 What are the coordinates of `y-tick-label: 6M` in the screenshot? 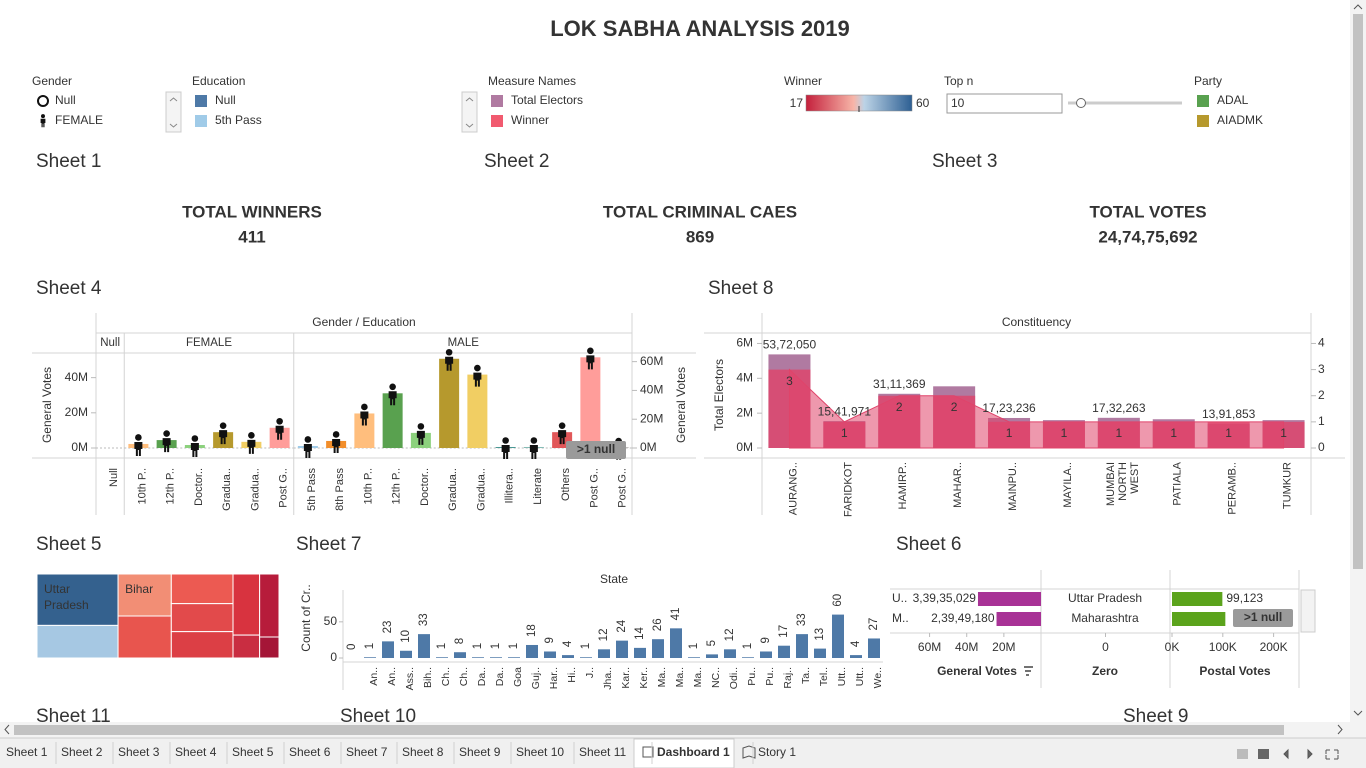 It's located at (744, 343).